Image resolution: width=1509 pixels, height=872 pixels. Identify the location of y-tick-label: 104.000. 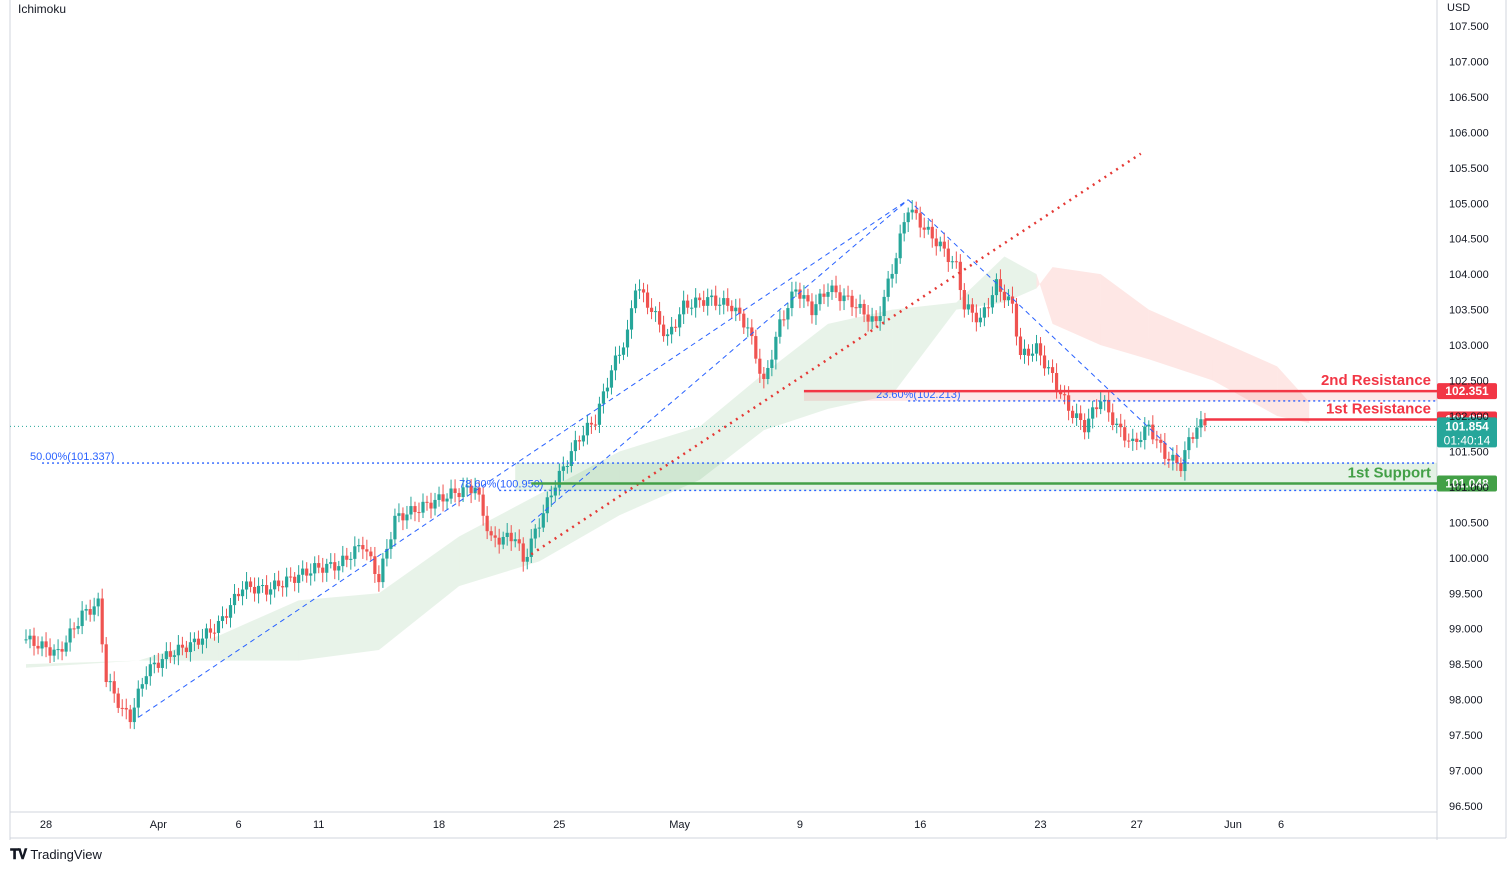
(1469, 275).